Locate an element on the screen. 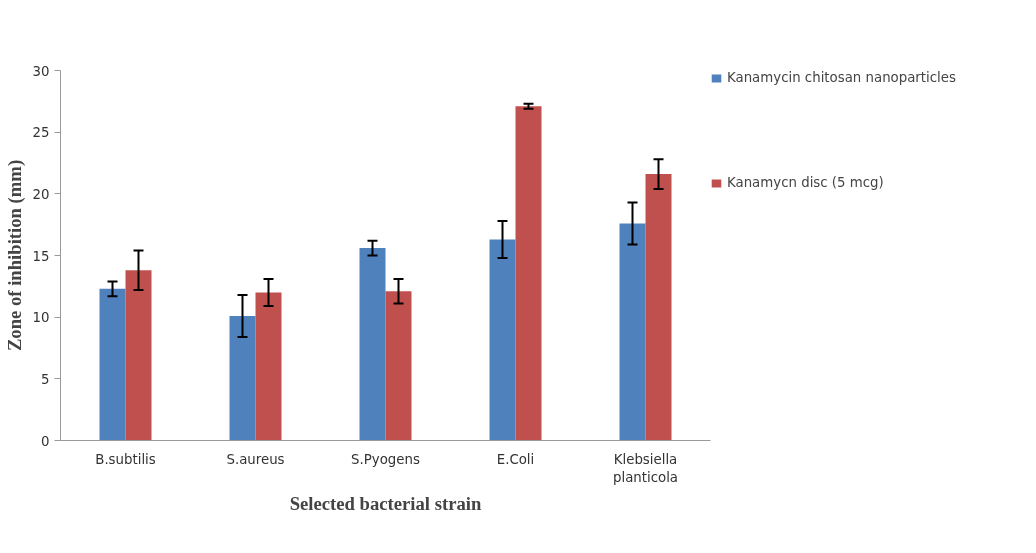  x-tick-label: E.Coli is located at coordinates (515, 459).